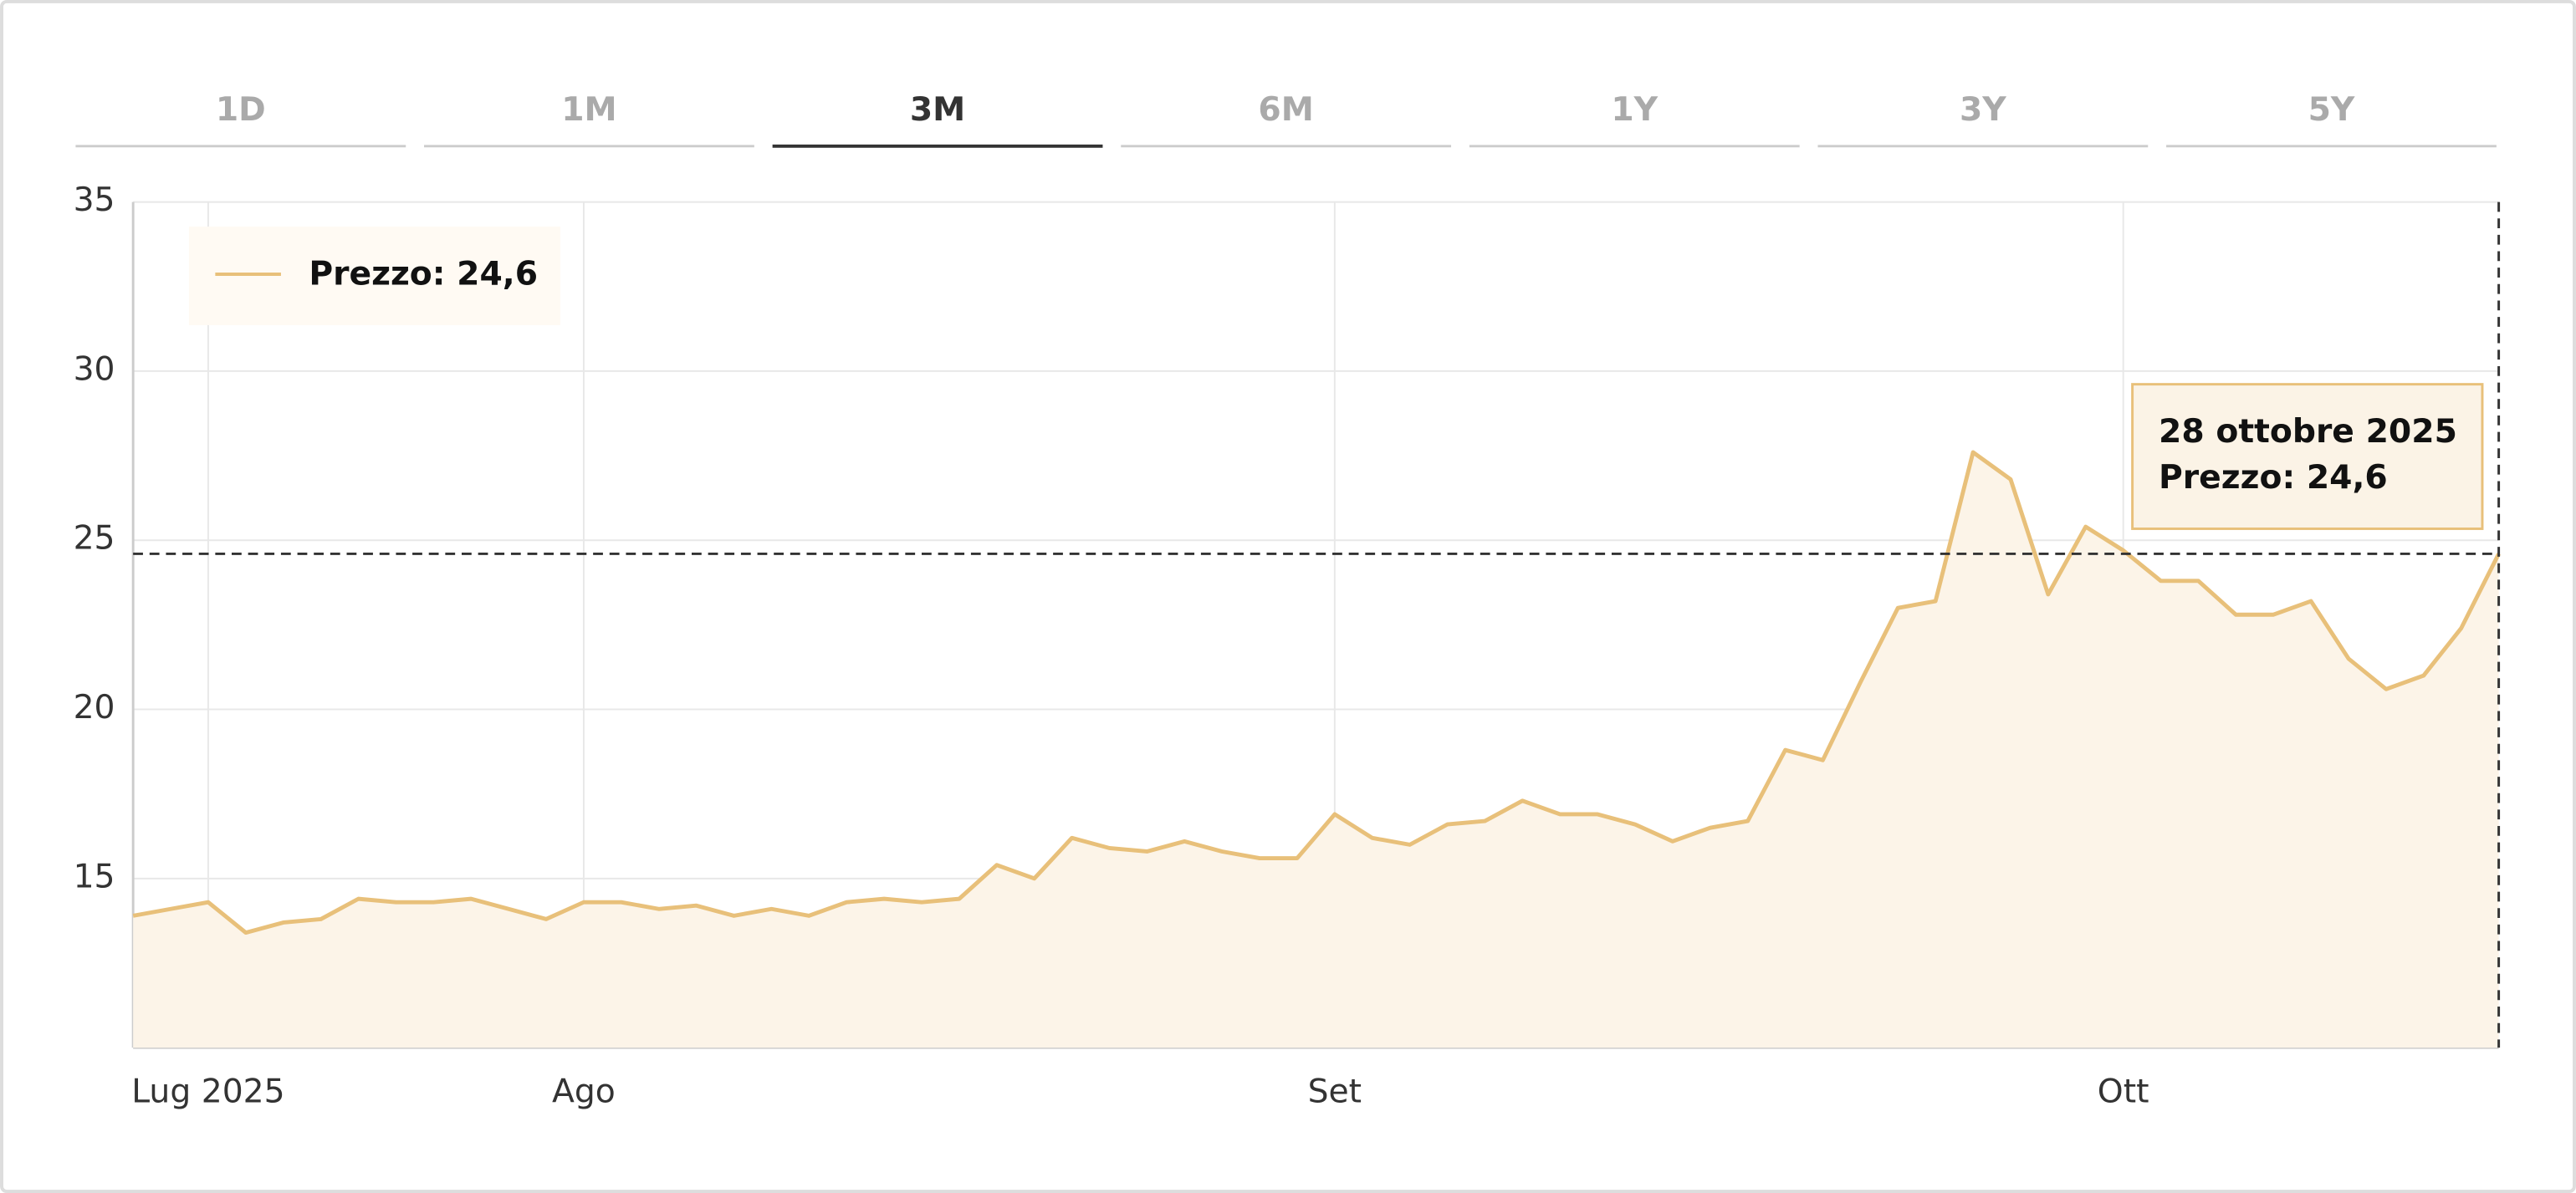 Image resolution: width=2576 pixels, height=1193 pixels. I want to click on tab-label: 1Y, so click(1634, 110).